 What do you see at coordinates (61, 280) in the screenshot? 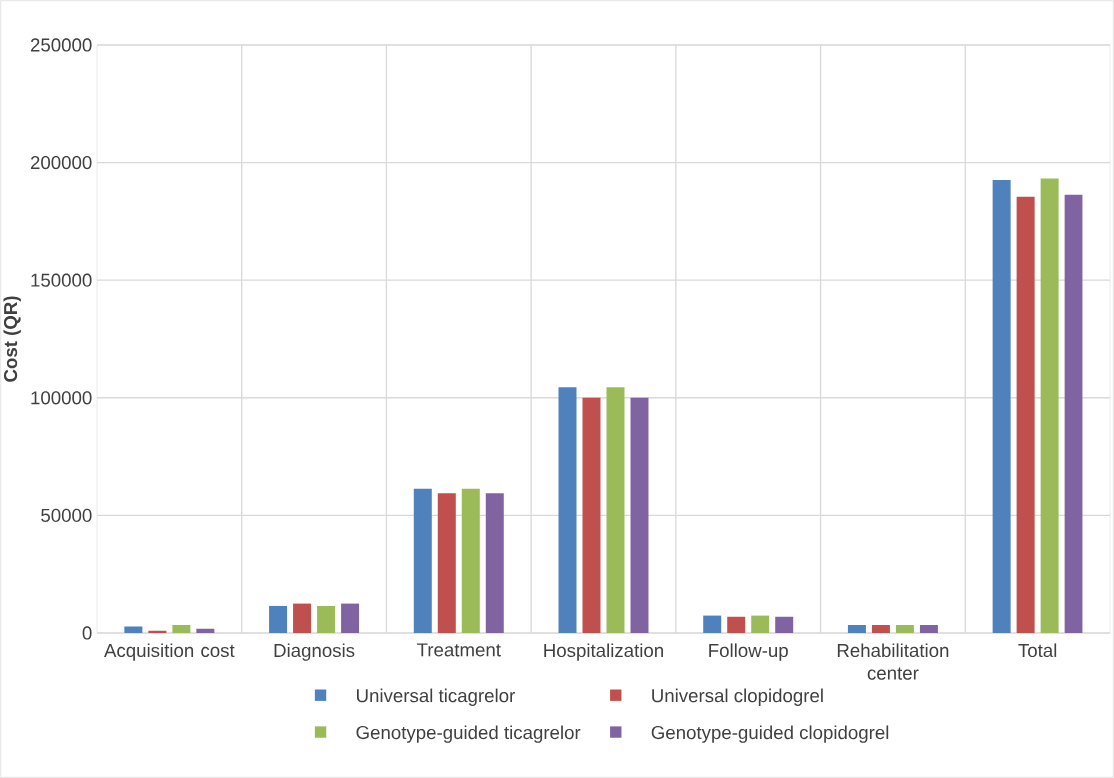
I see `y-tick-label: 150000` at bounding box center [61, 280].